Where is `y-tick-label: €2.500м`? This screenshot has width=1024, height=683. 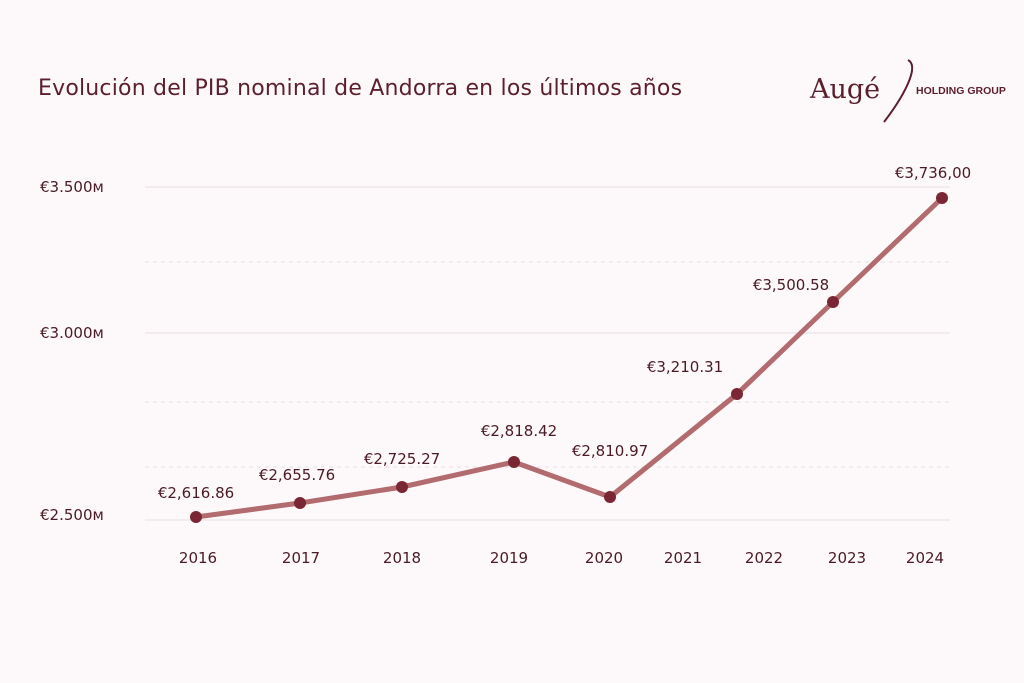 y-tick-label: €2.500м is located at coordinates (72, 515).